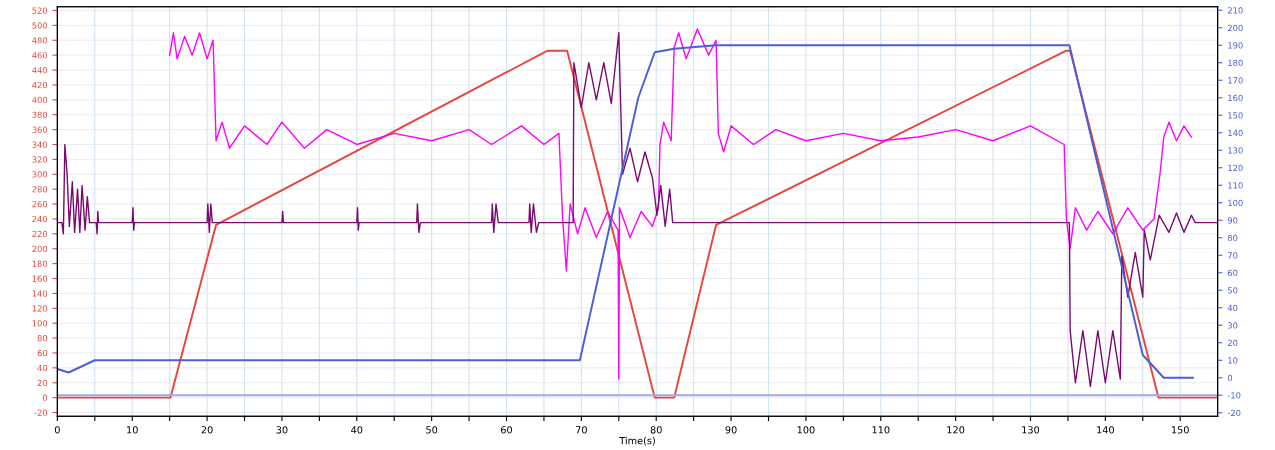  I want to click on y-tick-label: 340, so click(40, 144).